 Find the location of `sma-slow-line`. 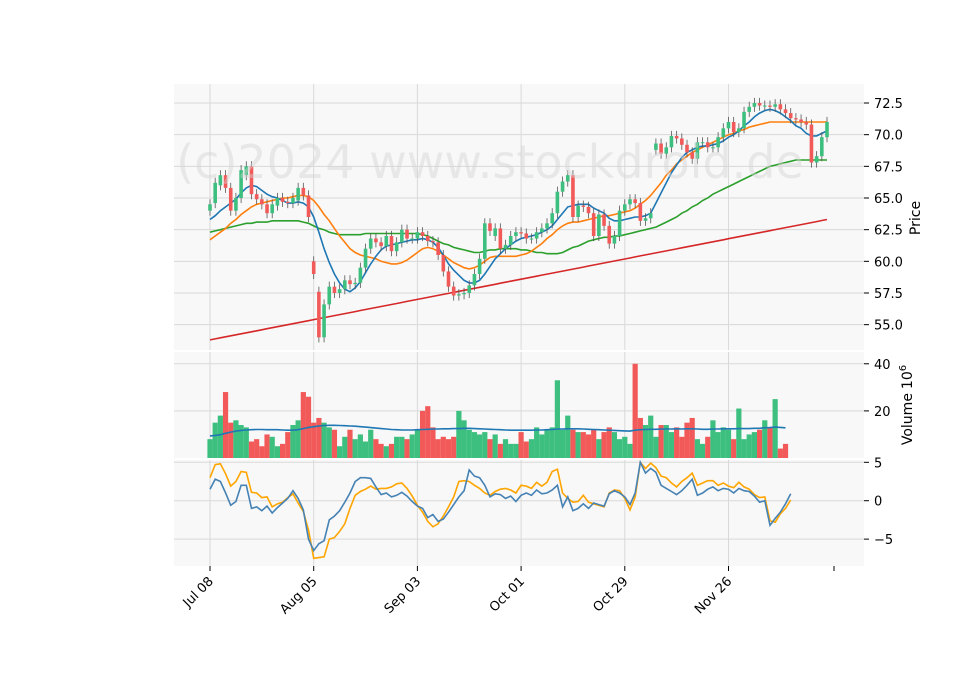

sma-slow-line is located at coordinates (518, 207).